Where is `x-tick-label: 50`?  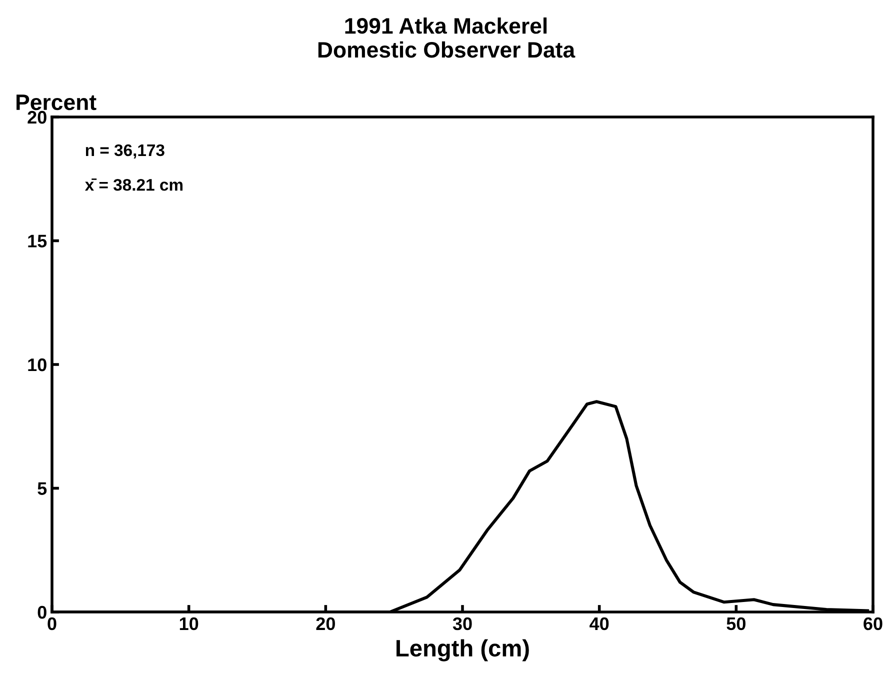
x-tick-label: 50 is located at coordinates (736, 623).